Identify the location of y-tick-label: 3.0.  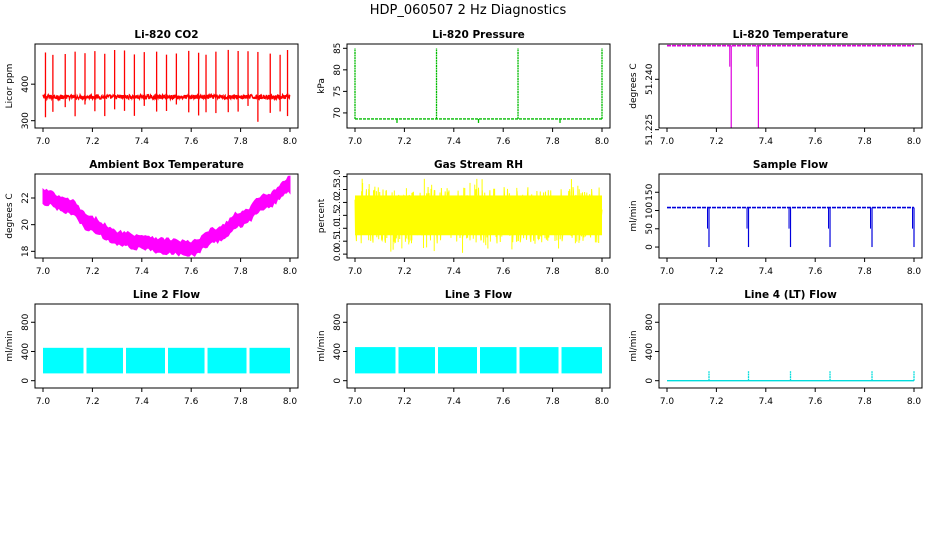
(338, 176).